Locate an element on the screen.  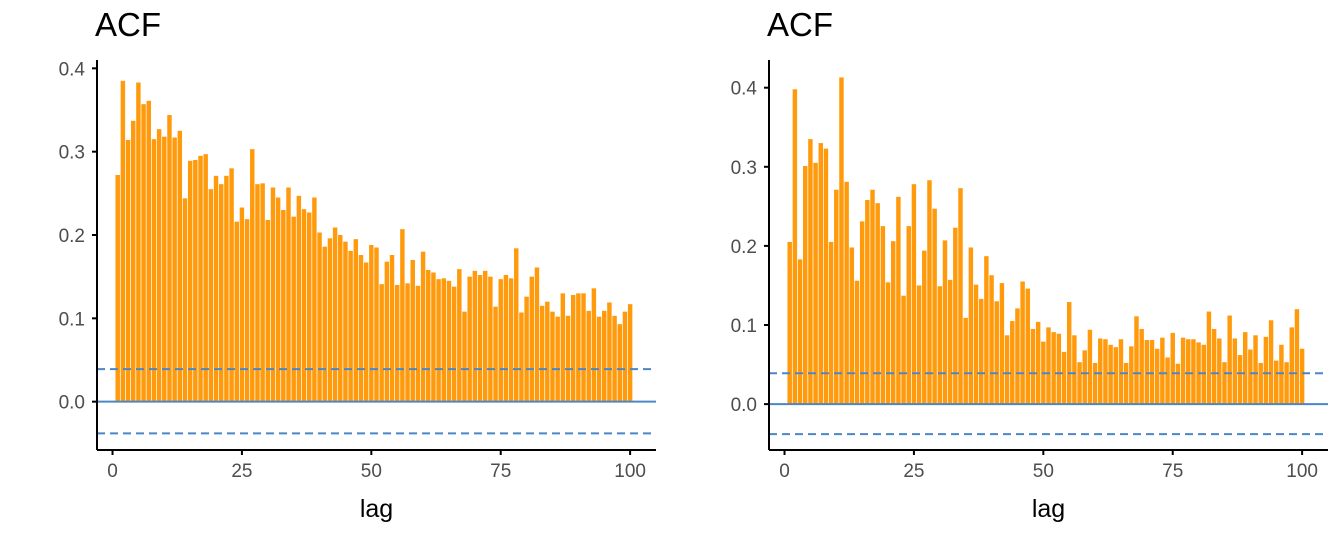
y-tick-label: 0.4 is located at coordinates (744, 89).